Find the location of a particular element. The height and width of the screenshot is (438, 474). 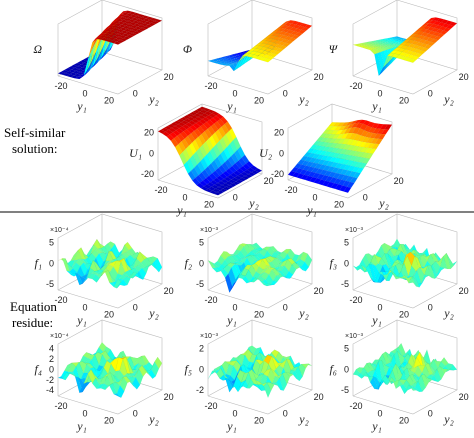

z-tick-label: 0 is located at coordinates (201, 369).